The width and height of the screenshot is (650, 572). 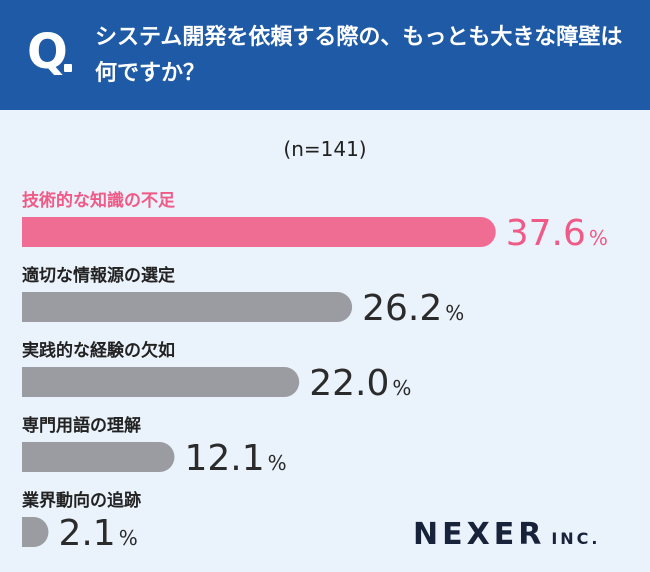 I want to click on value-label: 22.0%, so click(x=360, y=383).